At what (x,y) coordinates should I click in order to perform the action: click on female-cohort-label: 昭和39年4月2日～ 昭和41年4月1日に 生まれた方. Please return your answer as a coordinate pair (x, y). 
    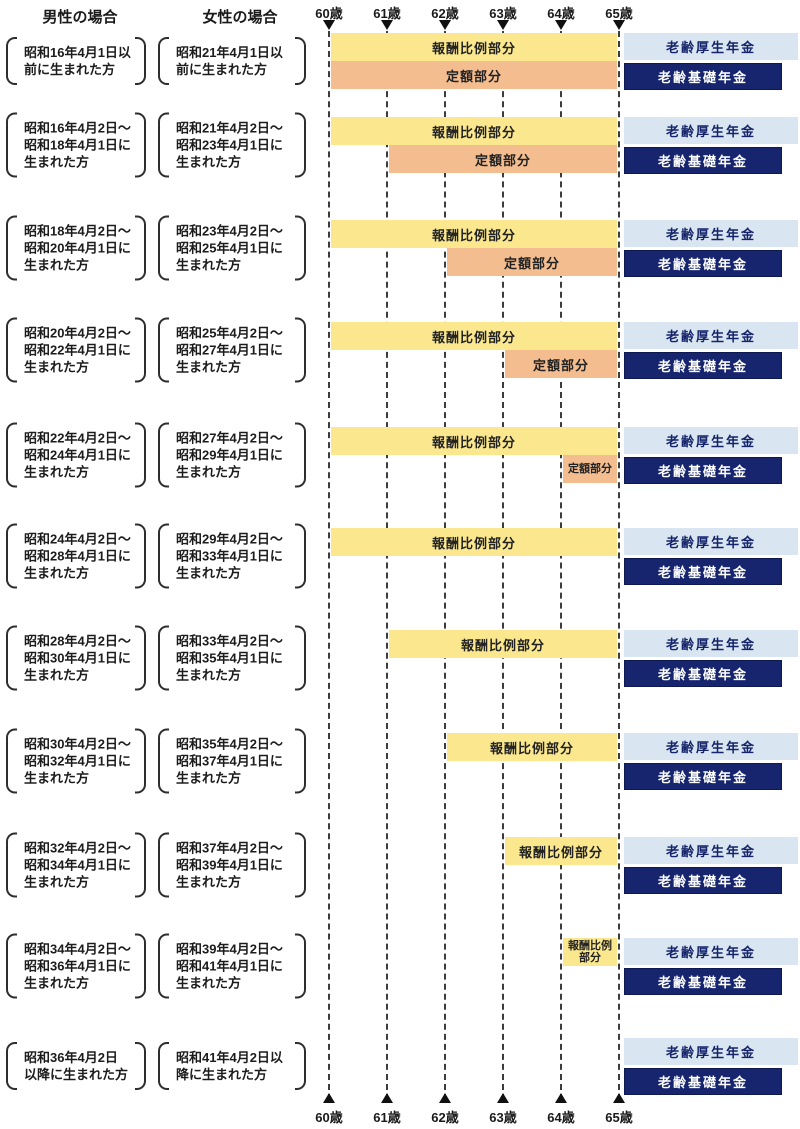
    Looking at the image, I should click on (229, 966).